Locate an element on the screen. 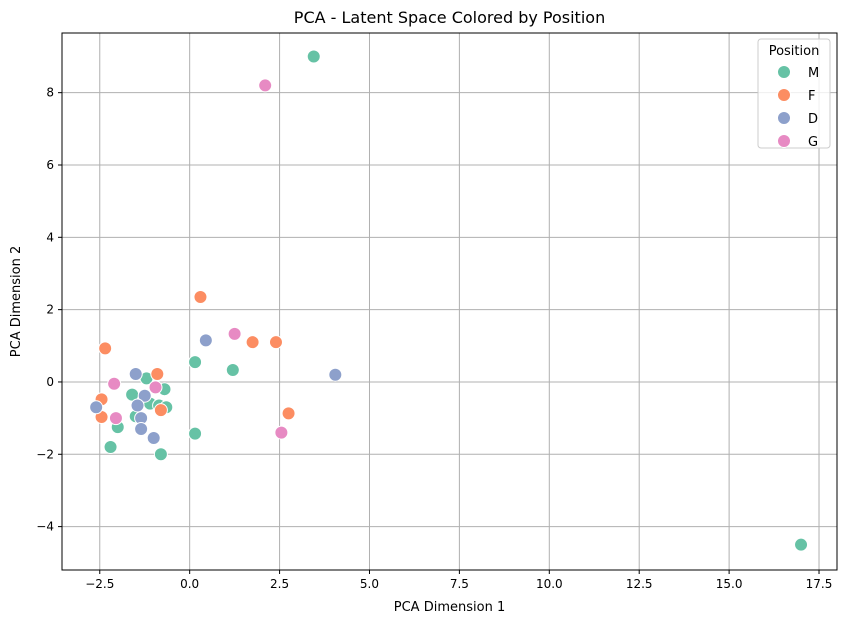  legend-label-g: G is located at coordinates (813, 142).